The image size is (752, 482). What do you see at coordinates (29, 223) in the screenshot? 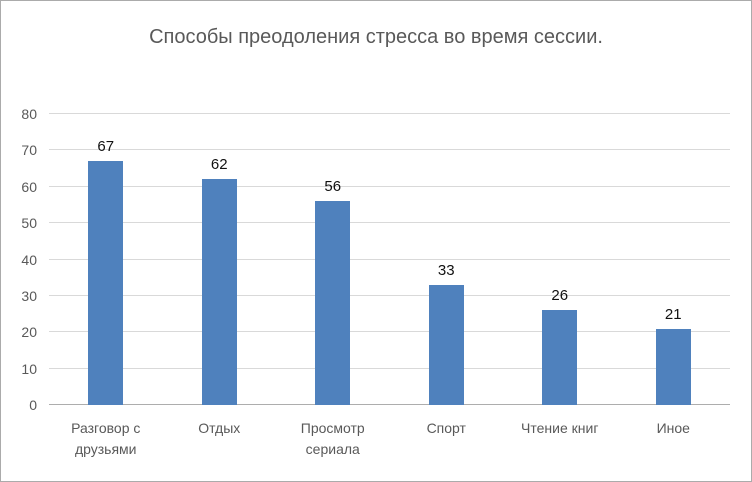
I see `y-tick-label-50: 50` at bounding box center [29, 223].